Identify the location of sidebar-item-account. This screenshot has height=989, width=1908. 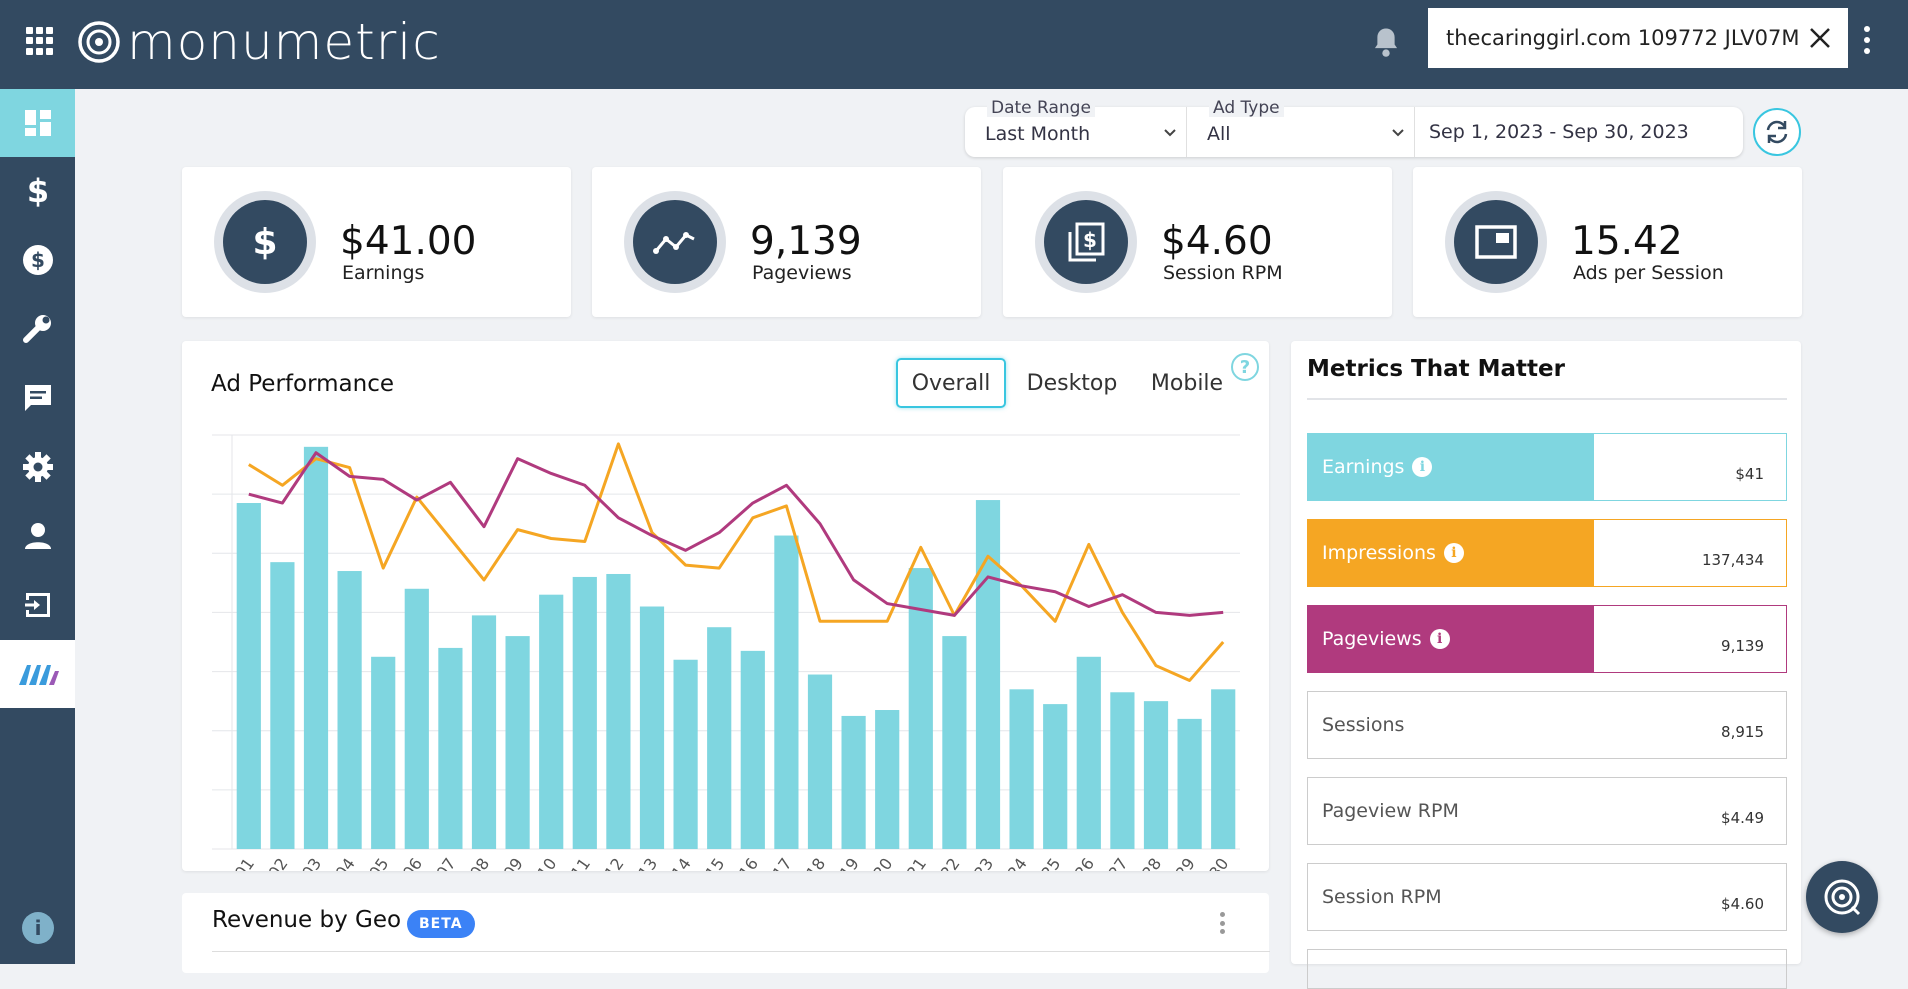
(37, 536).